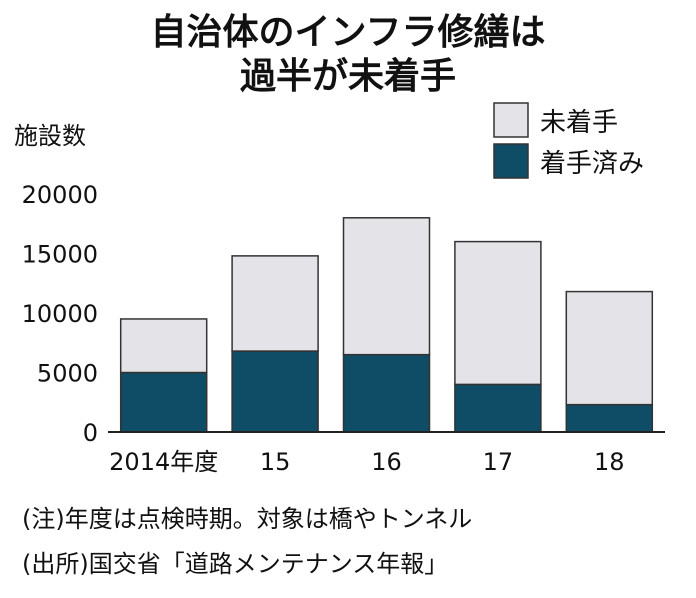 The height and width of the screenshot is (598, 696). Describe the element at coordinates (609, 462) in the screenshot. I see `x-tick-label: 18` at that location.